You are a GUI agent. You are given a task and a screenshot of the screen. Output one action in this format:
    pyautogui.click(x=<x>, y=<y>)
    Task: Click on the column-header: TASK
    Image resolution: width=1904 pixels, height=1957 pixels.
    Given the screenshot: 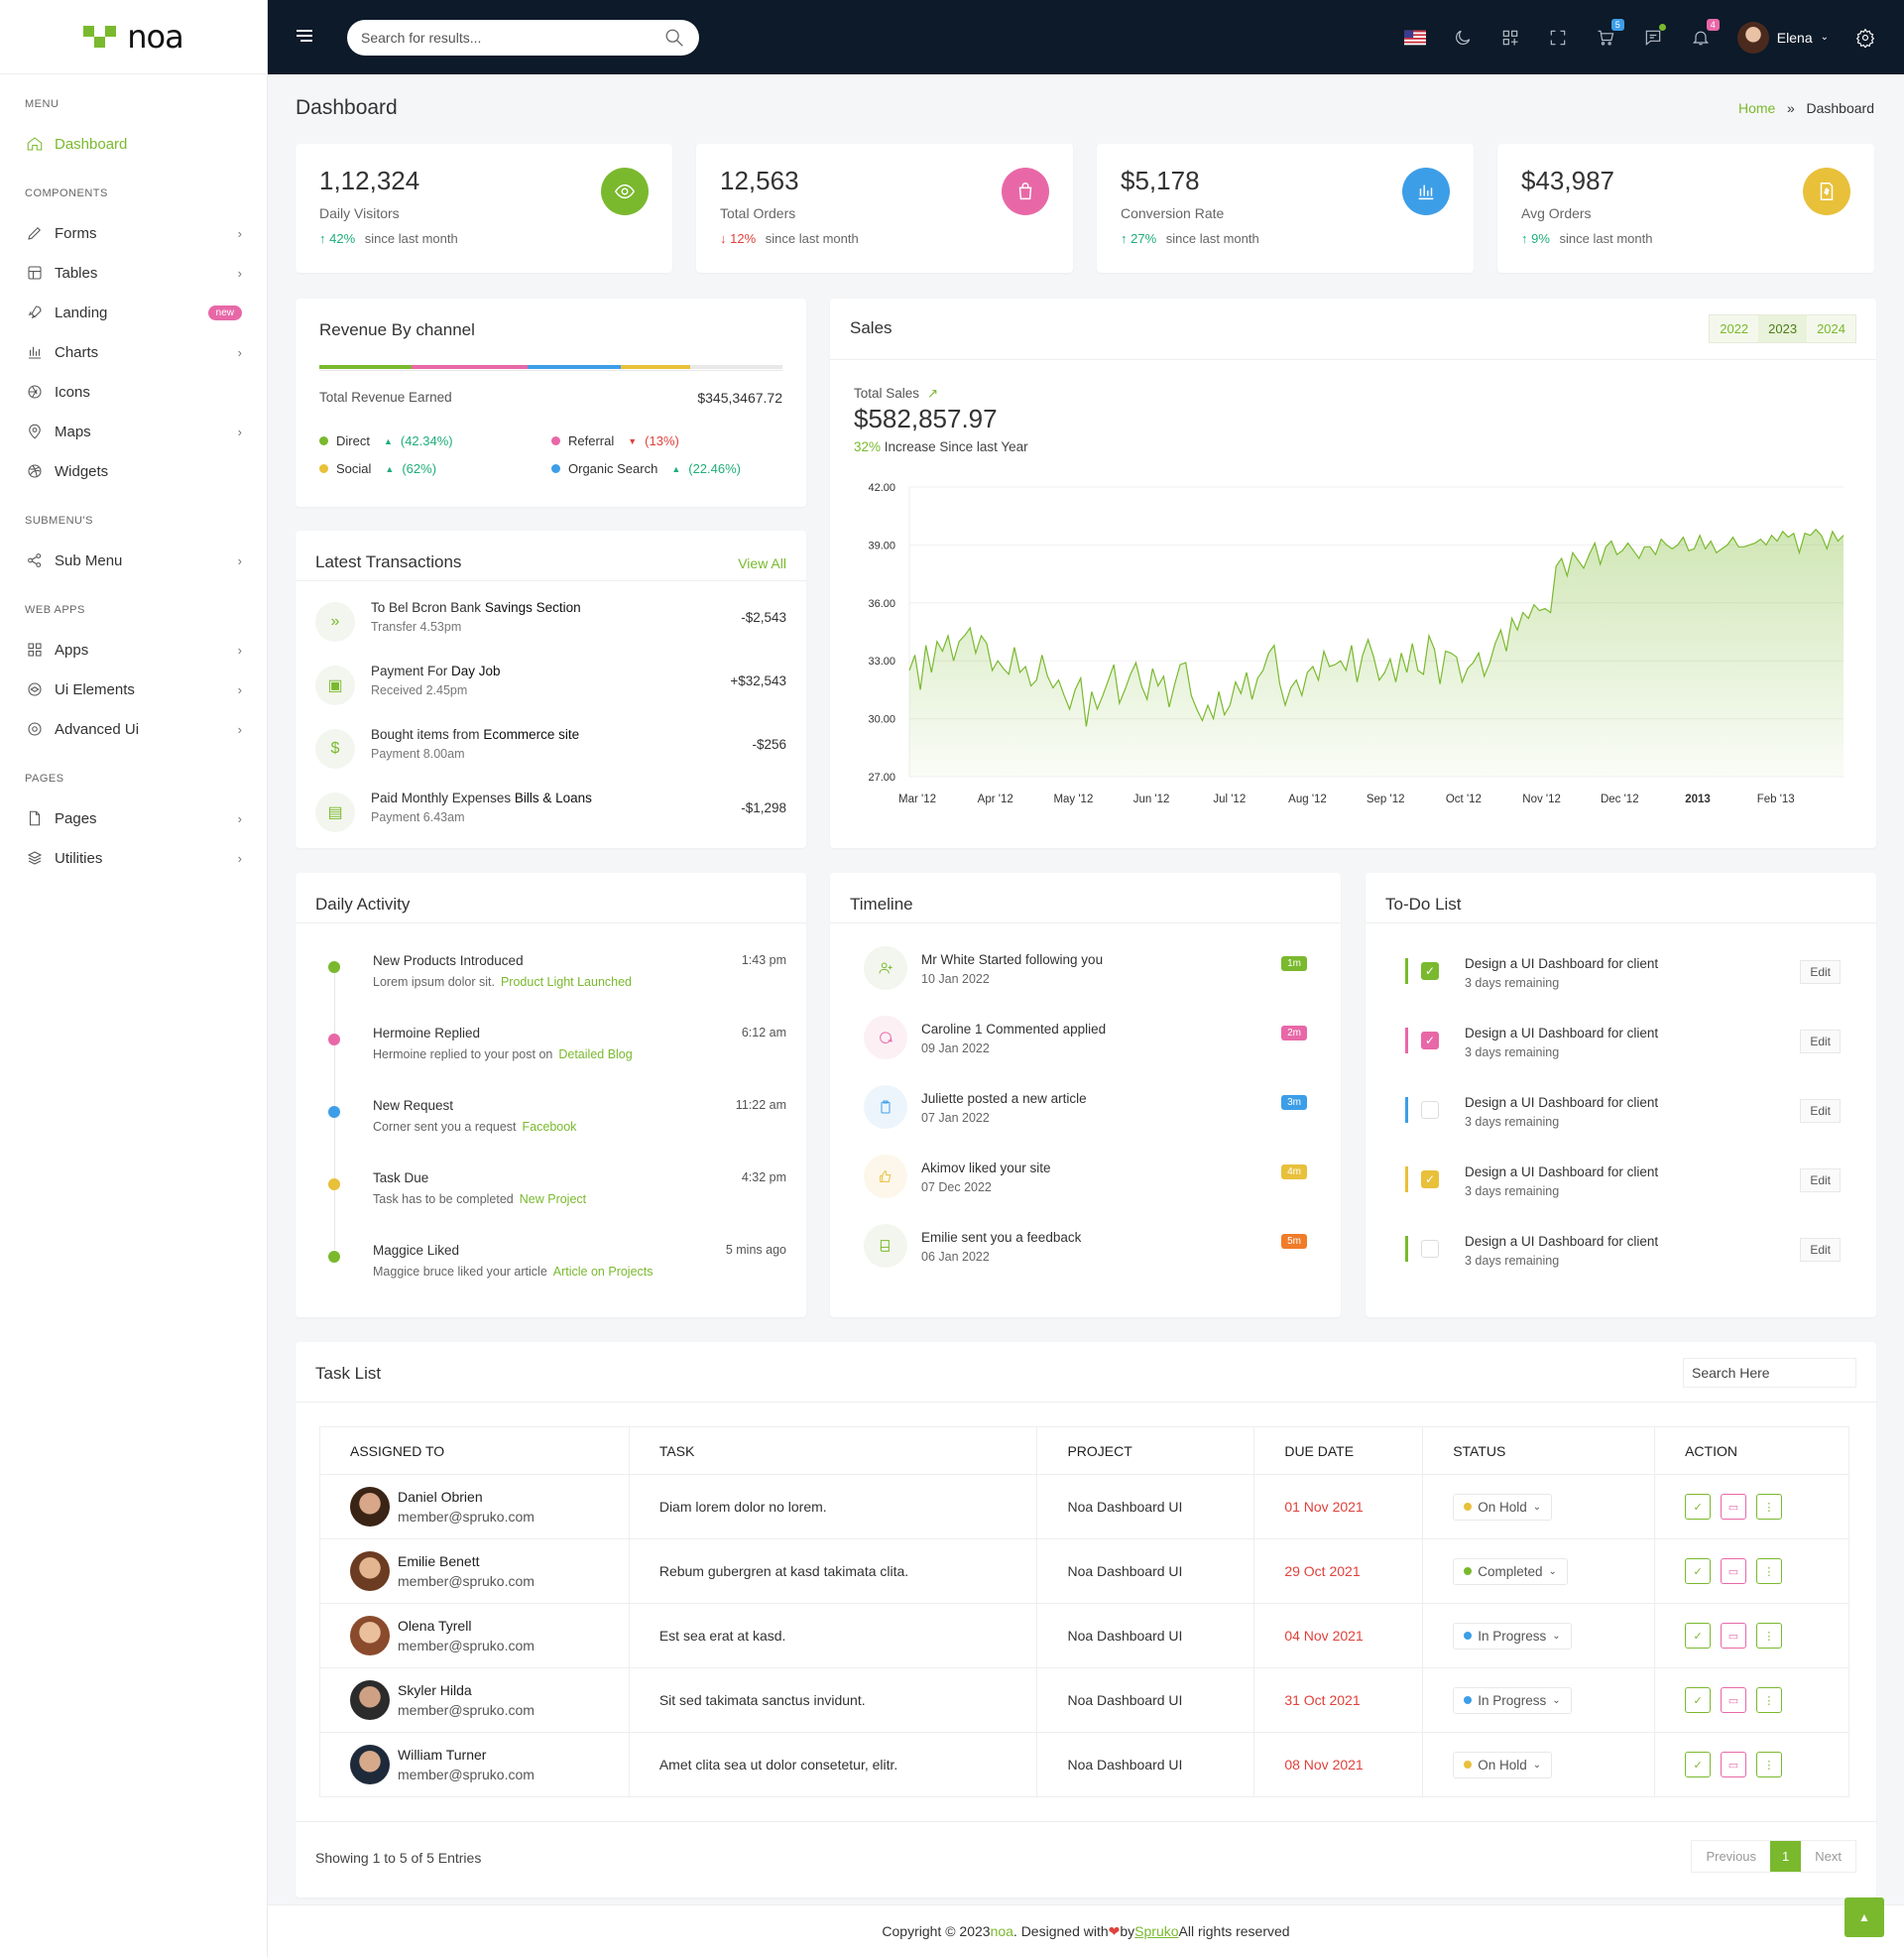 What is the action you would take?
    pyautogui.click(x=833, y=1450)
    